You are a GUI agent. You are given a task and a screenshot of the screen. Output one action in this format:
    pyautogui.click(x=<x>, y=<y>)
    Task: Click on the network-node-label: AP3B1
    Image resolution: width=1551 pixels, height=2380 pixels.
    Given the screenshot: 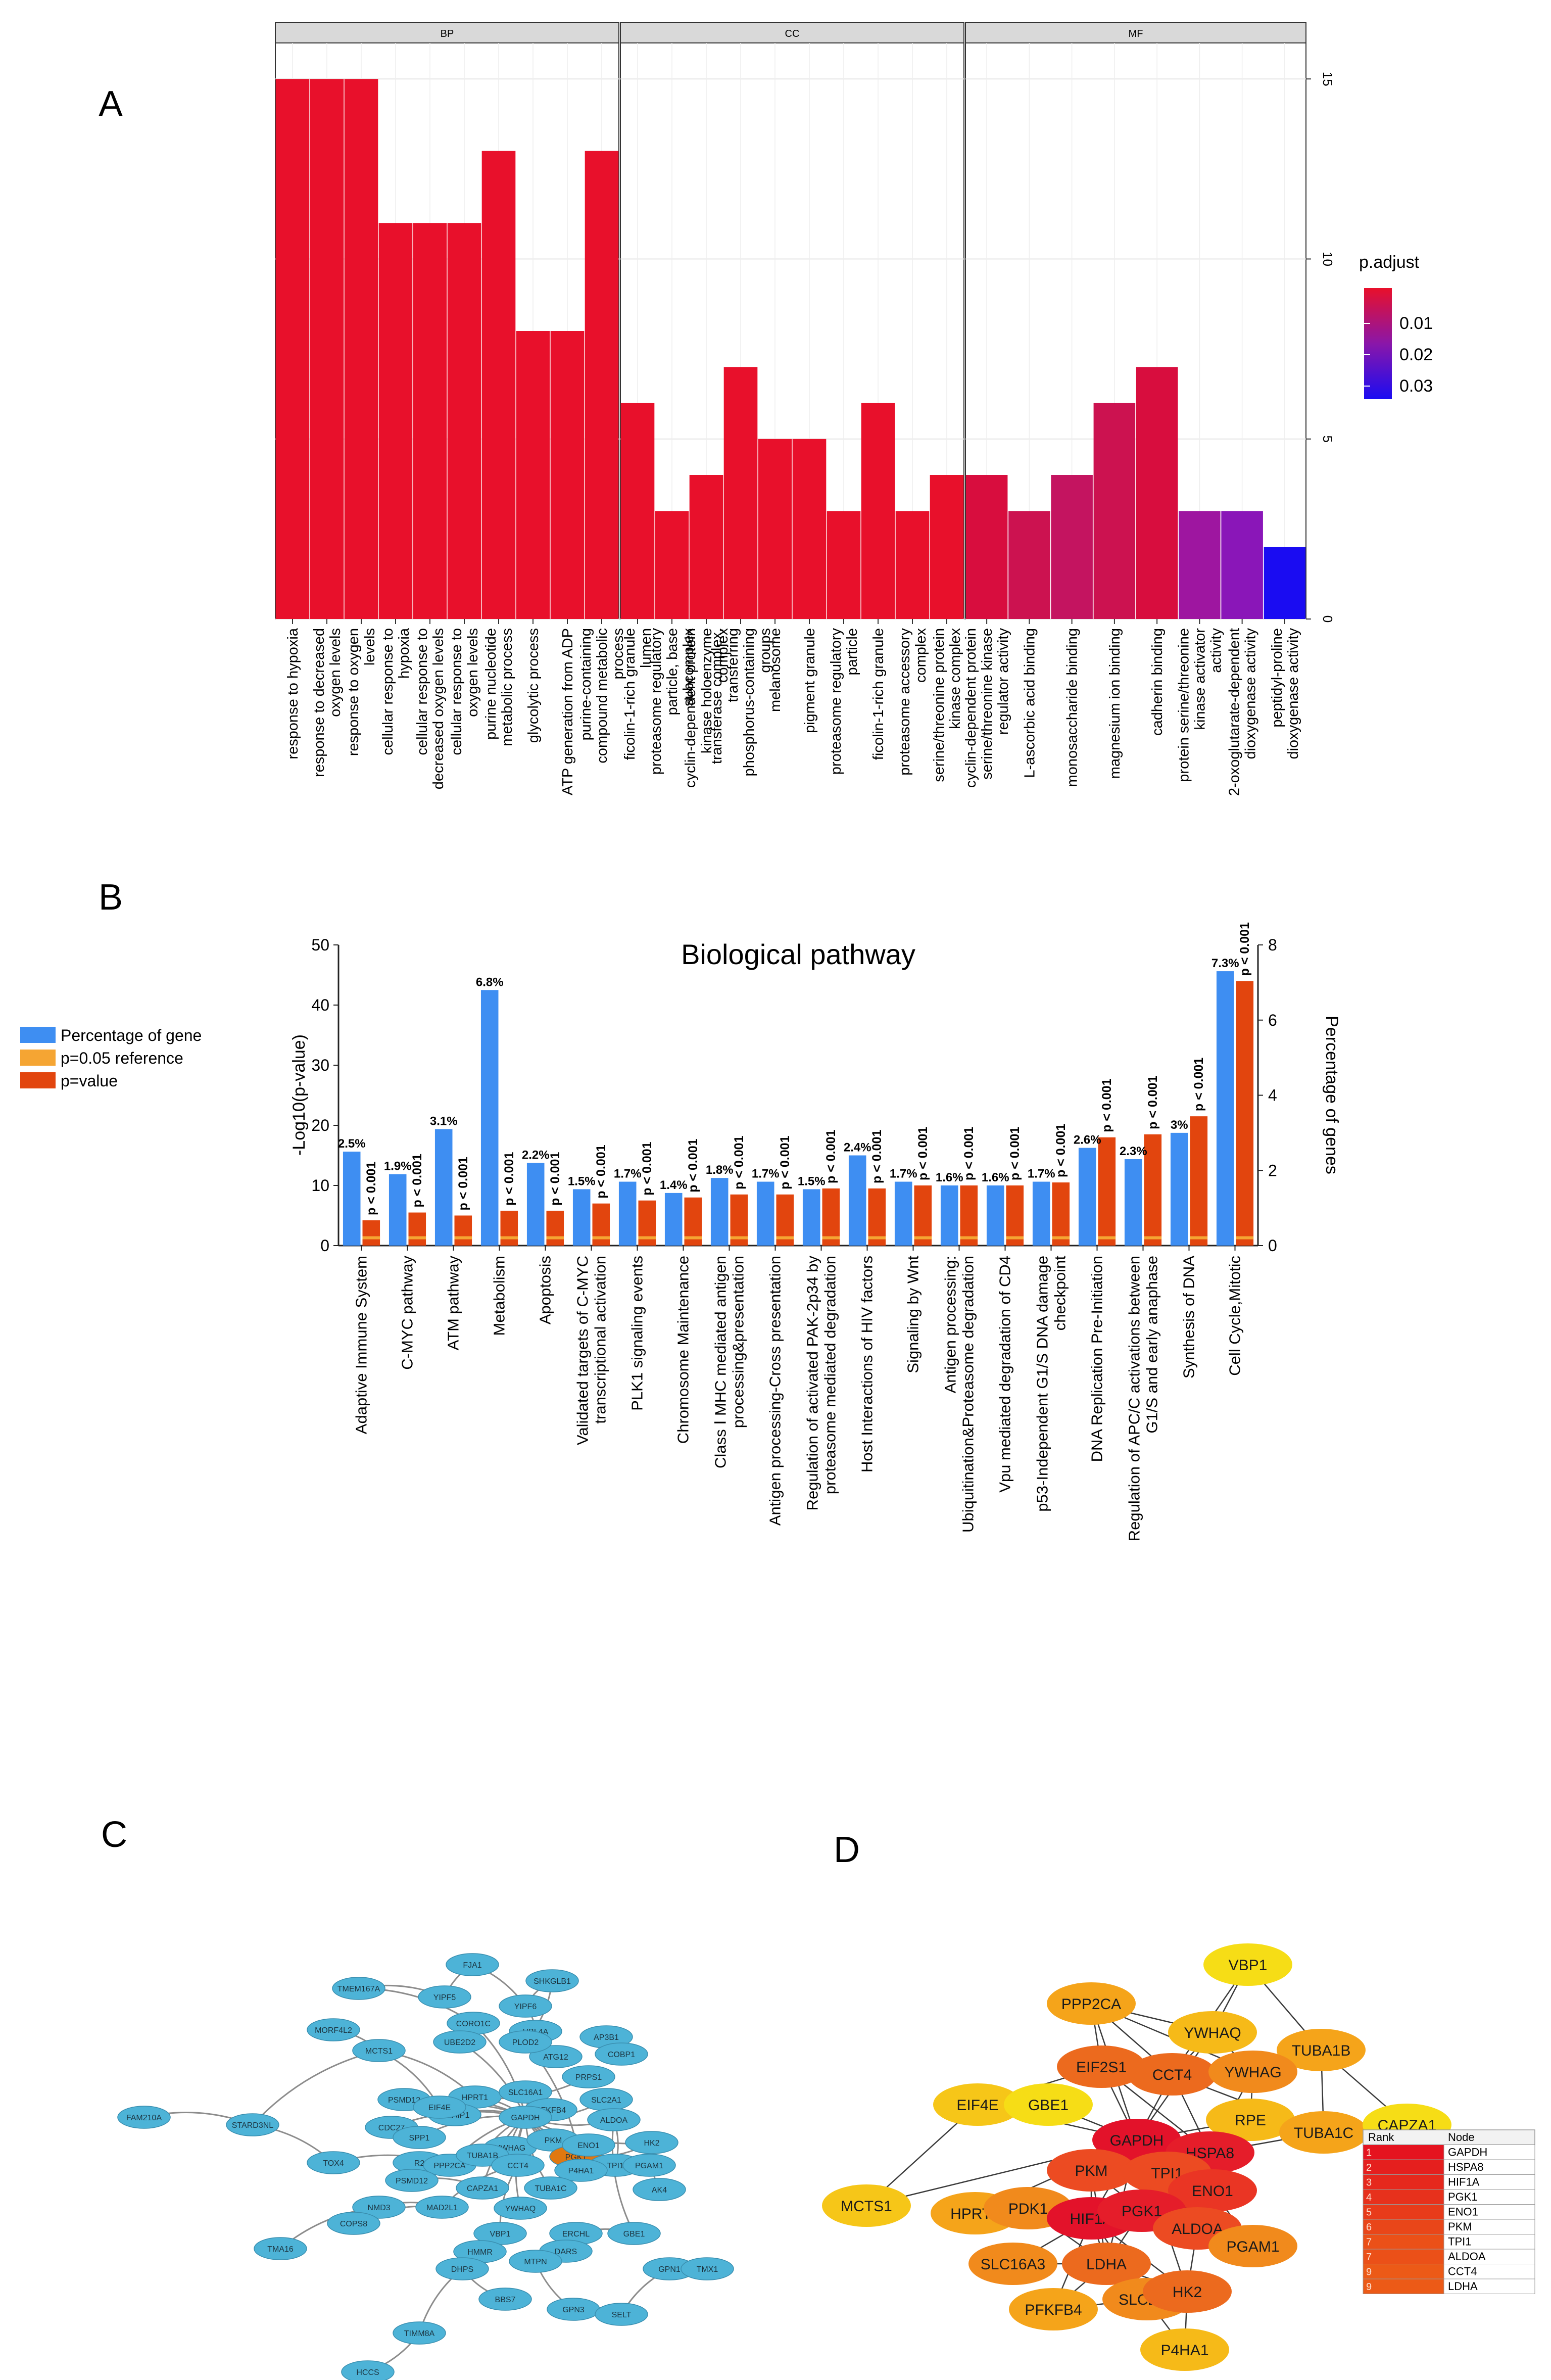 What is the action you would take?
    pyautogui.click(x=606, y=2037)
    